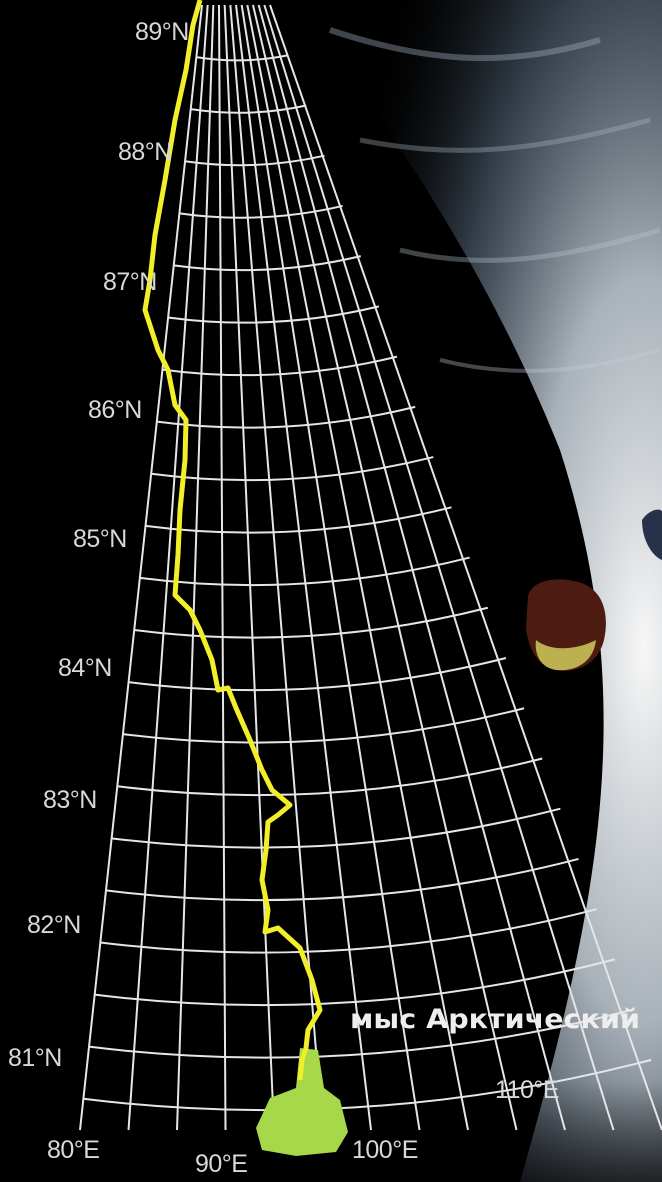  What do you see at coordinates (527, 1090) in the screenshot?
I see `lon-label-110: 110°E` at bounding box center [527, 1090].